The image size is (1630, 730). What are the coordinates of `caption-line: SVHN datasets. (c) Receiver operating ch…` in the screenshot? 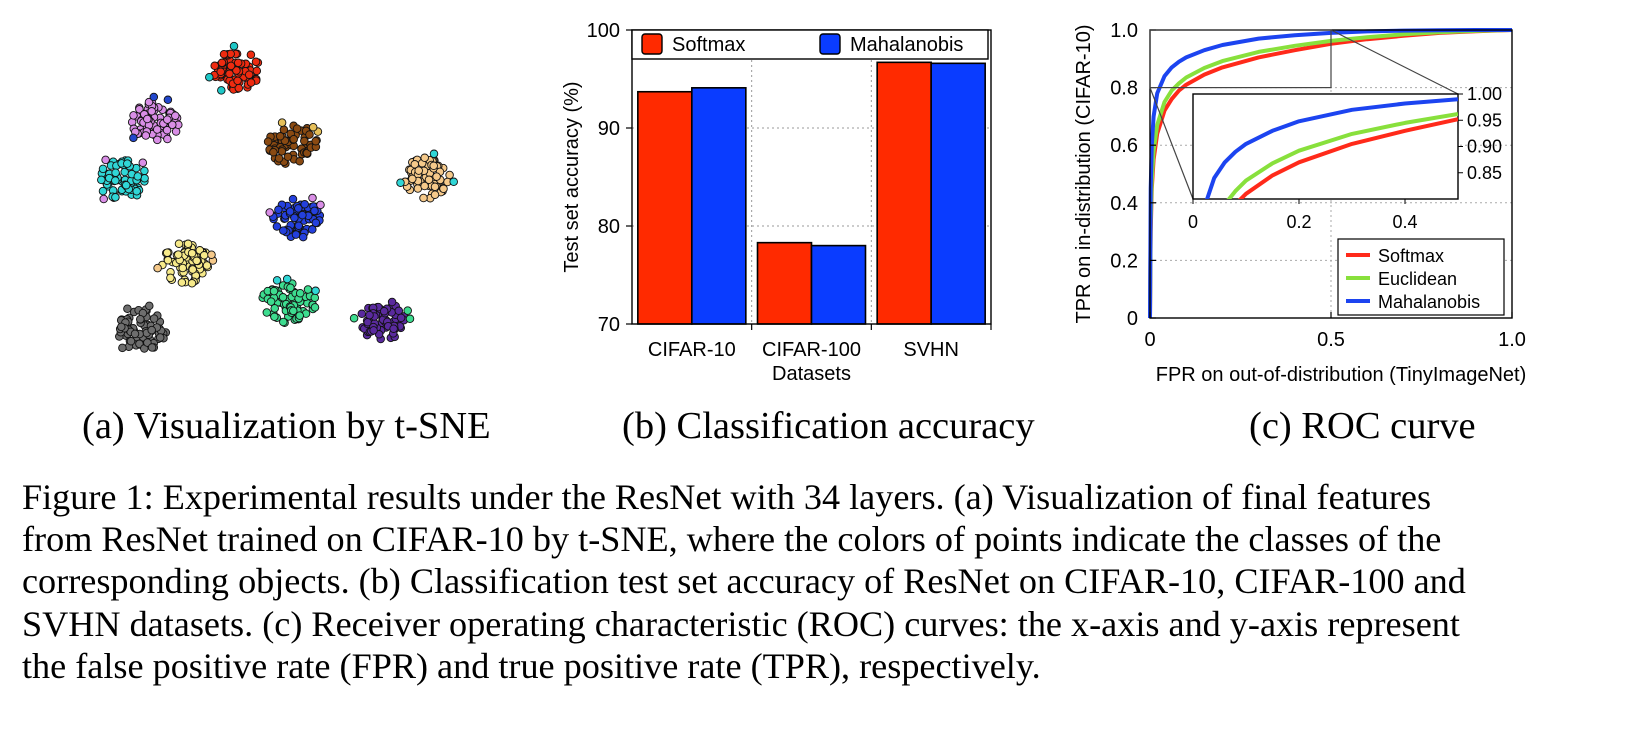 It's located at (741, 623).